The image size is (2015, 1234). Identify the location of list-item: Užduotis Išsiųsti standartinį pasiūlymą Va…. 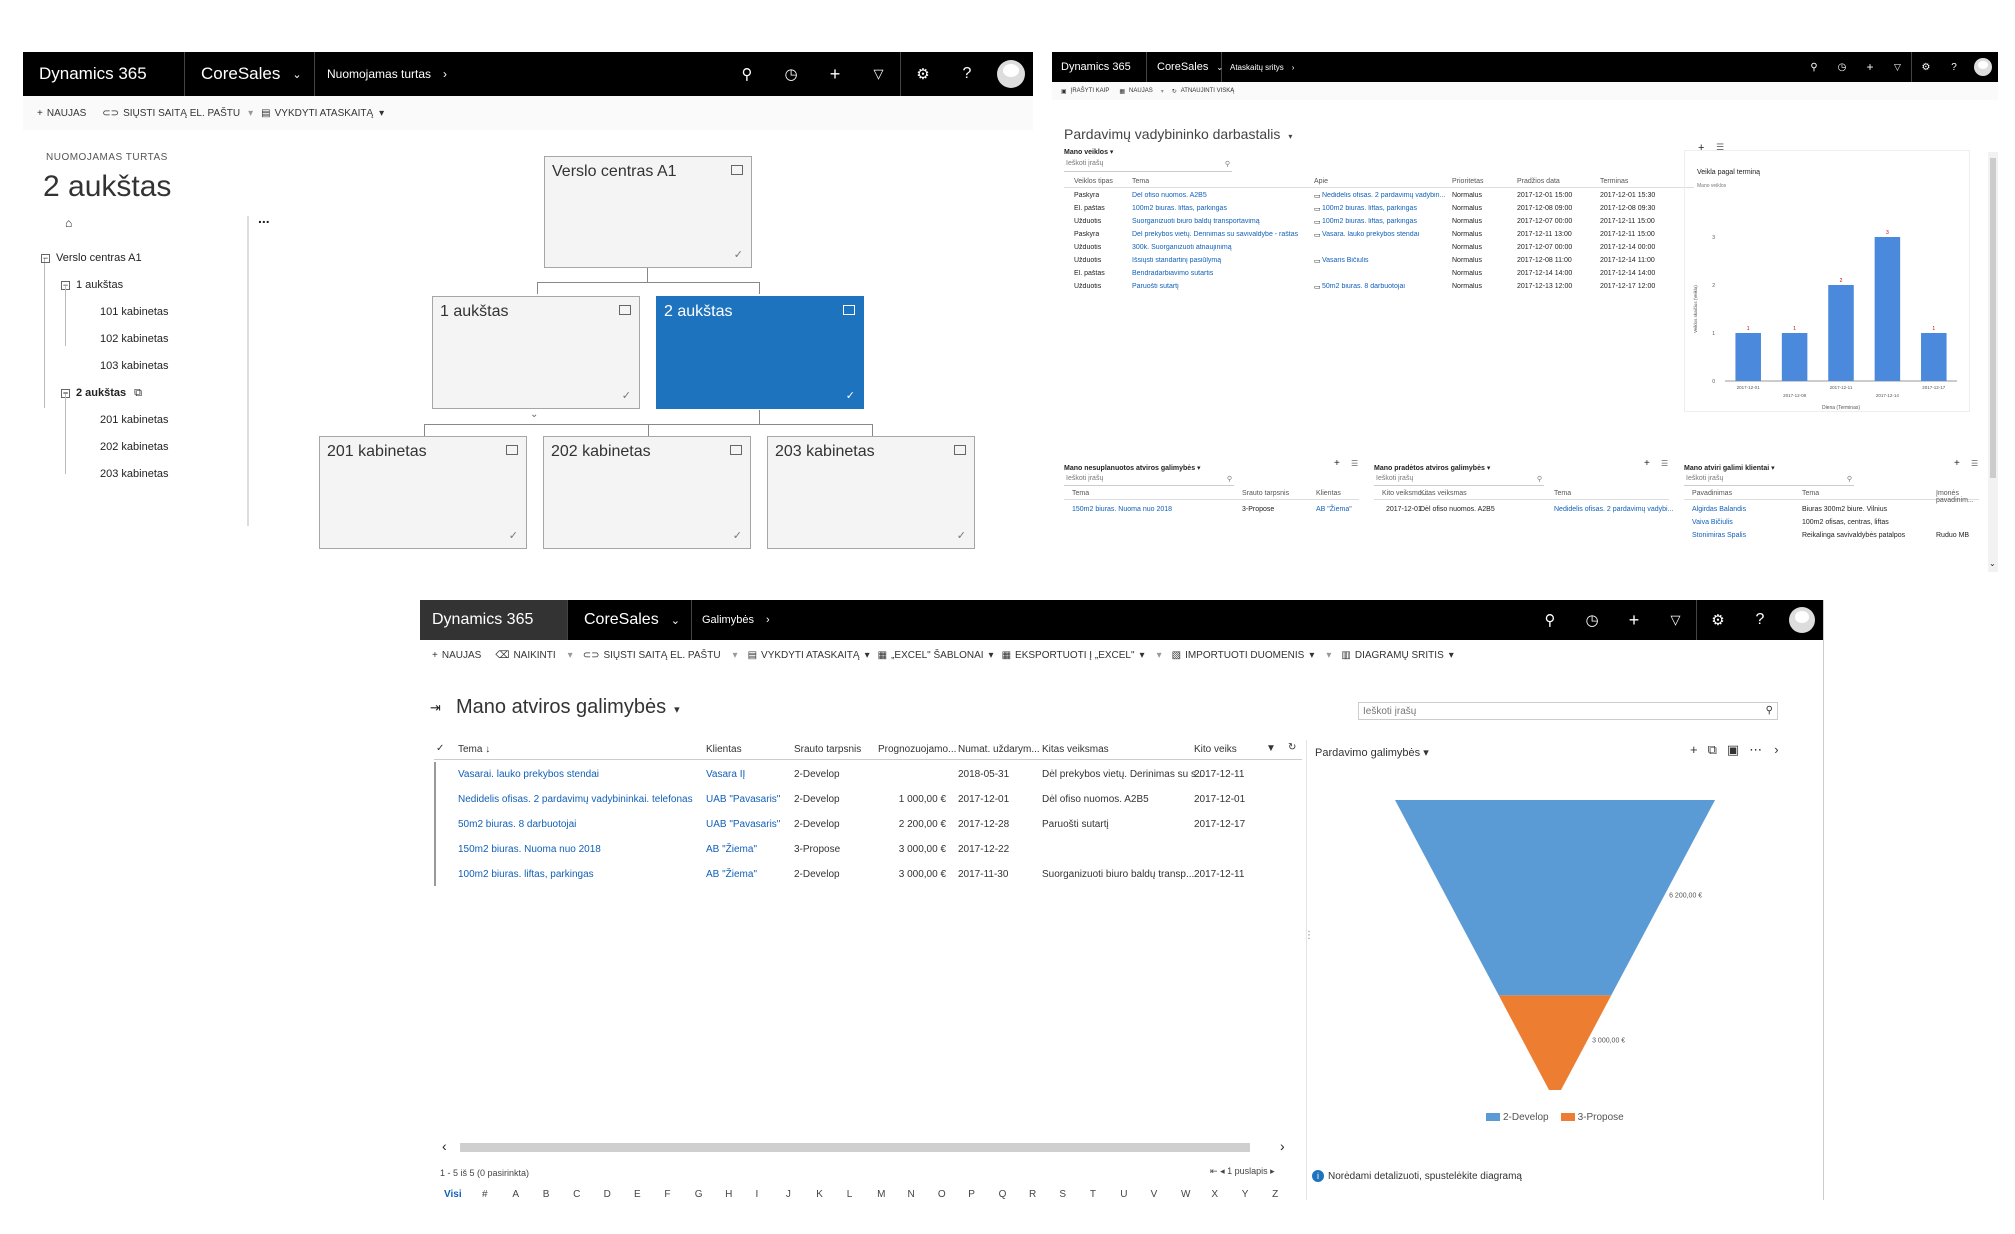
(1379, 263).